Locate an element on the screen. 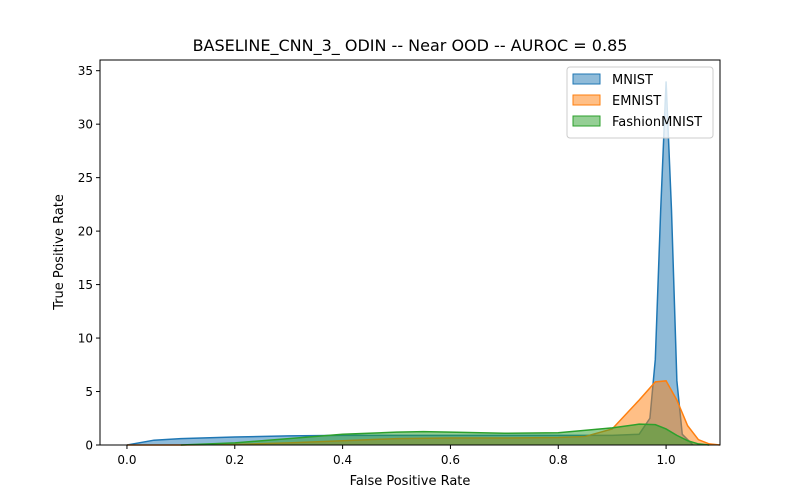 The height and width of the screenshot is (500, 800). x-tick-label: 1.0 is located at coordinates (666, 460).